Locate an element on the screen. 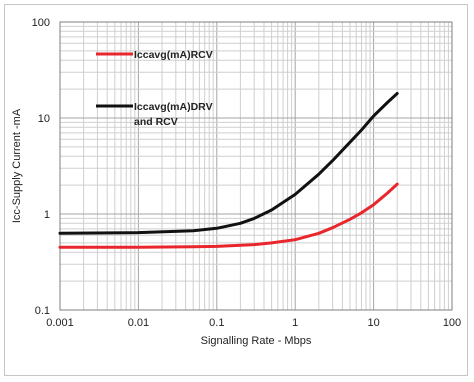 This screenshot has height=382, width=474. y-tick-label: 100 is located at coordinates (41, 23).